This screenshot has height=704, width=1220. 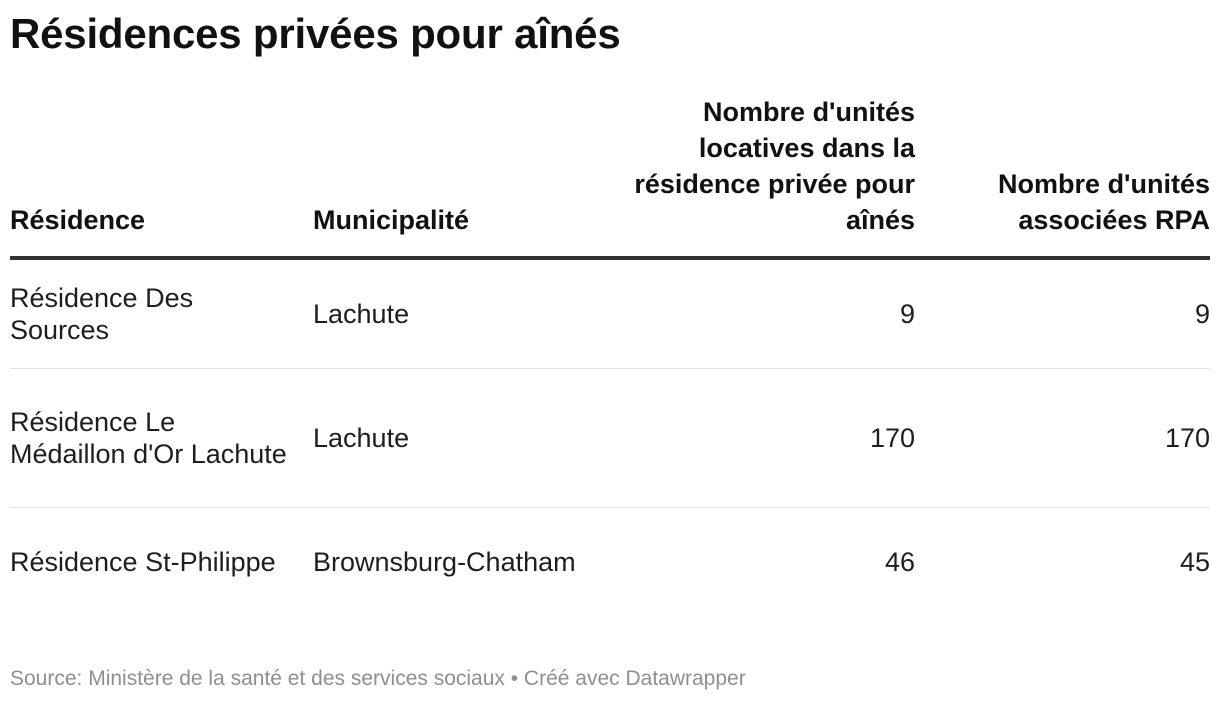 I want to click on cell-unites-rpa: 9, so click(x=1202, y=314).